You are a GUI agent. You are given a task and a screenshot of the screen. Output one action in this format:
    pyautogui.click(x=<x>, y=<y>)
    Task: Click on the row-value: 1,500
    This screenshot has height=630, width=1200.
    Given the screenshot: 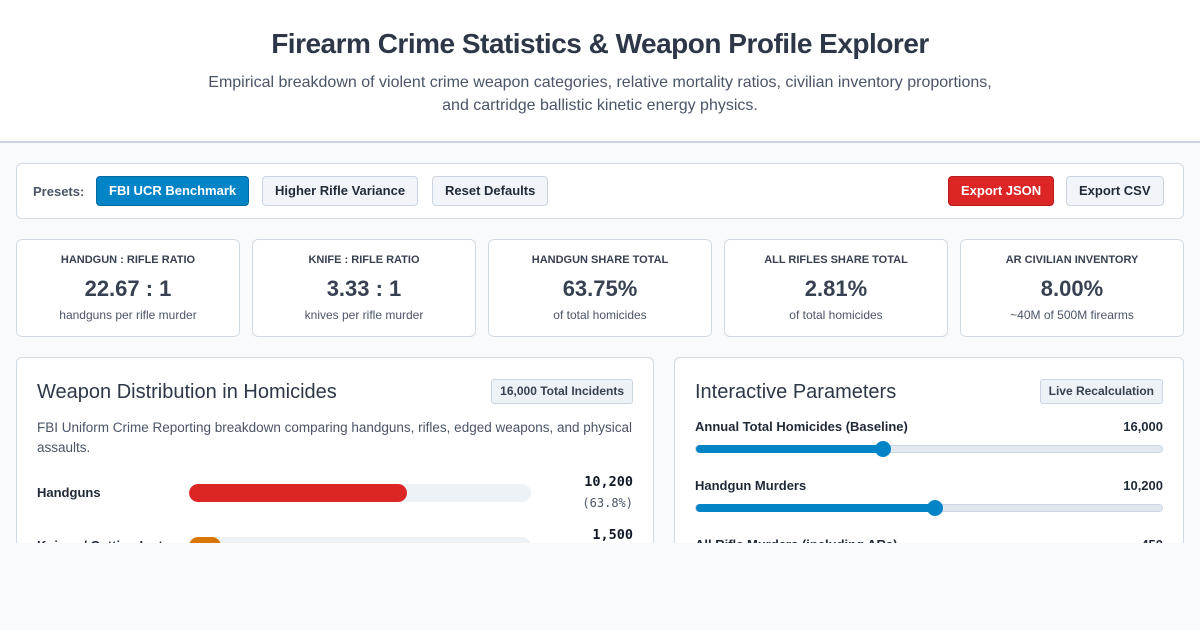 What is the action you would take?
    pyautogui.click(x=612, y=535)
    